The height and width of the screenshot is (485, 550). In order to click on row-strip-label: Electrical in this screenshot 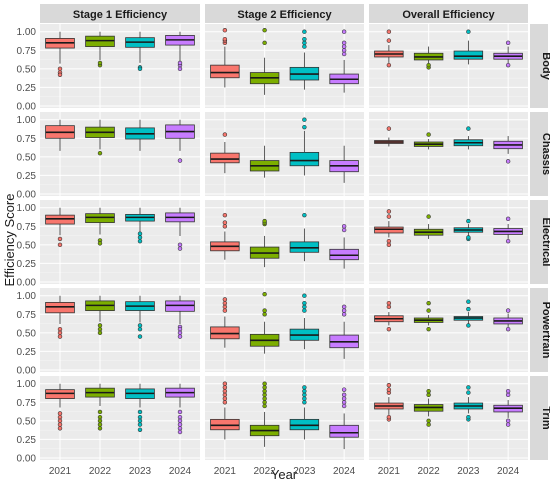, I will do `click(545, 242)`.